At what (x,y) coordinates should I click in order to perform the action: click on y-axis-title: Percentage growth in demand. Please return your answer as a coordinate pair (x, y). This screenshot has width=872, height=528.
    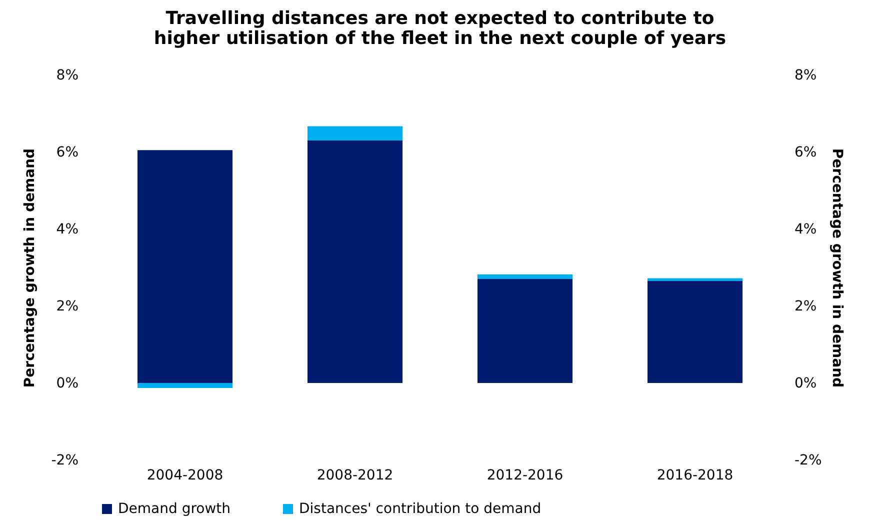
    Looking at the image, I should click on (30, 268).